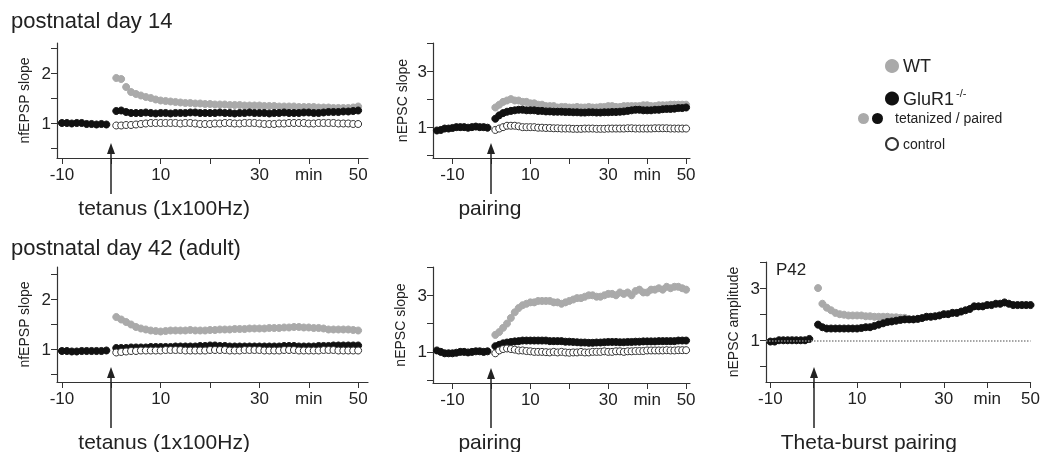 The image size is (1043, 452). What do you see at coordinates (92, 20) in the screenshot?
I see `chart-title: postnatal day 14` at bounding box center [92, 20].